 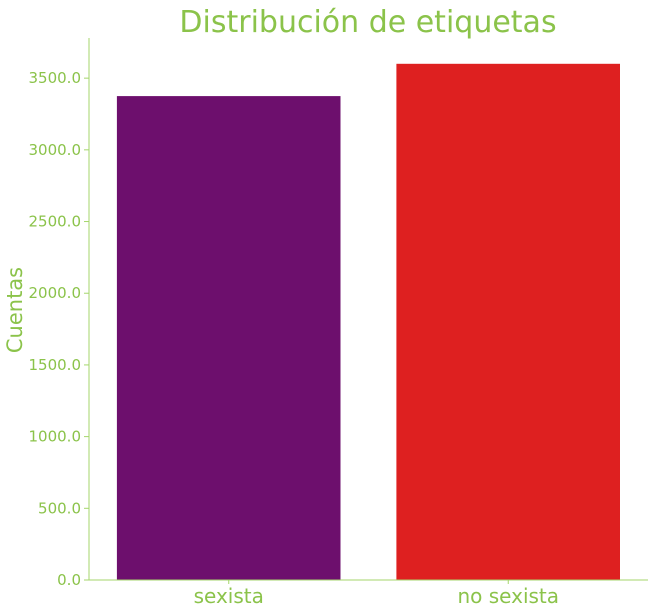 I want to click on y-tick-label-2: 1000.0, so click(x=55, y=437).